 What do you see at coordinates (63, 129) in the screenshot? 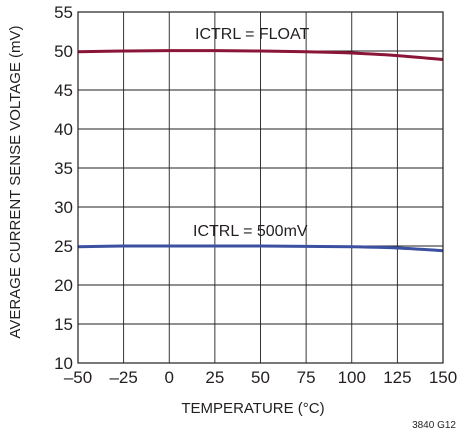
I see `y-tick-label: 40` at bounding box center [63, 129].